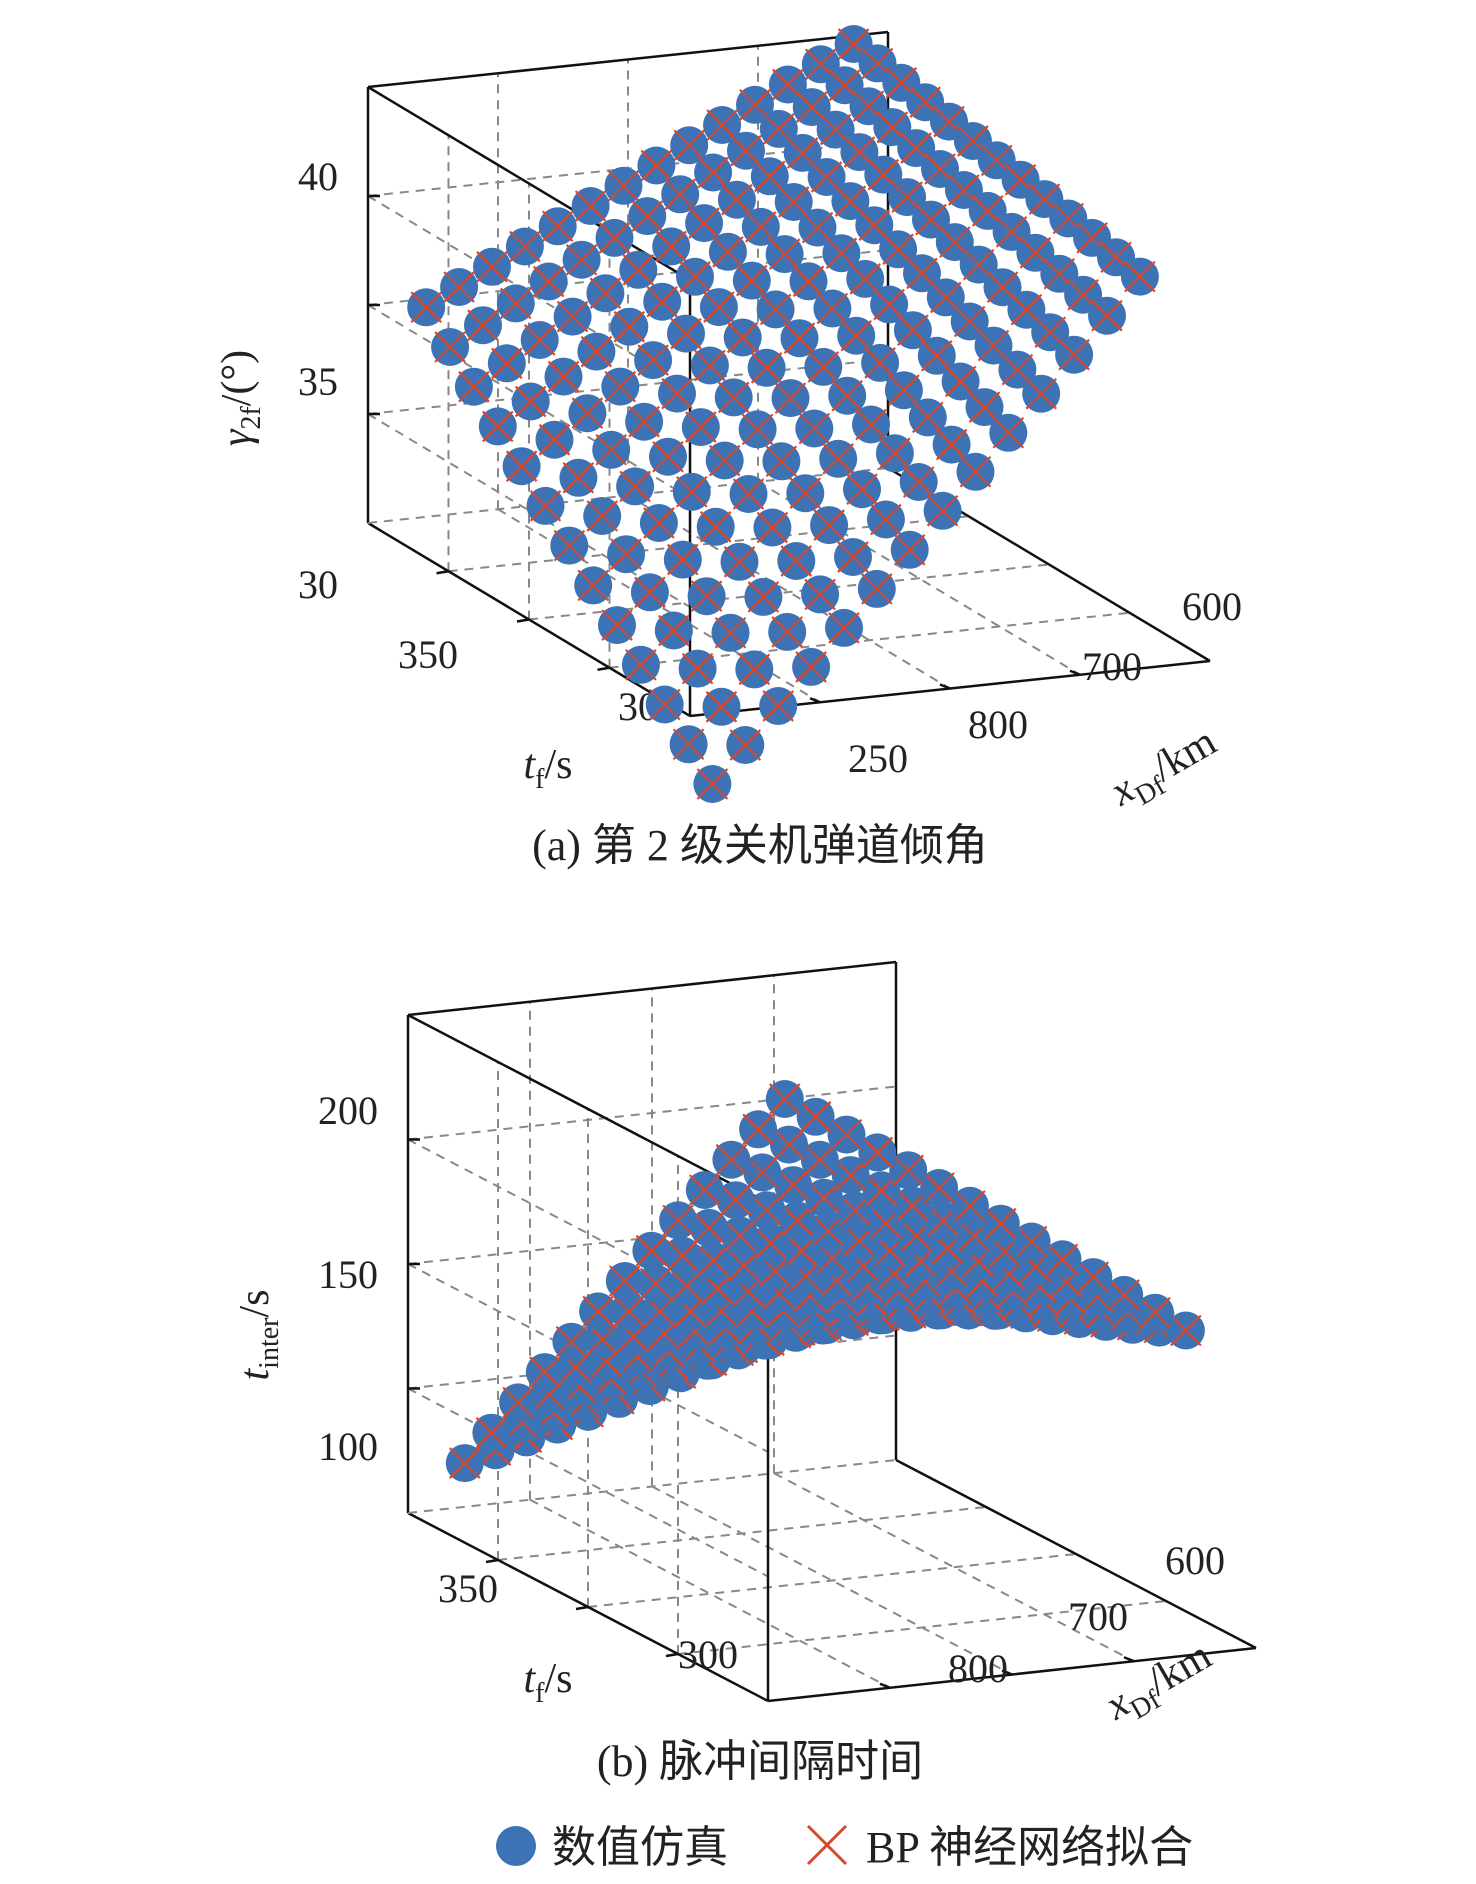 This screenshot has width=1476, height=1884. Describe the element at coordinates (878, 758) in the screenshot. I see `x-tick-label: 250` at that location.